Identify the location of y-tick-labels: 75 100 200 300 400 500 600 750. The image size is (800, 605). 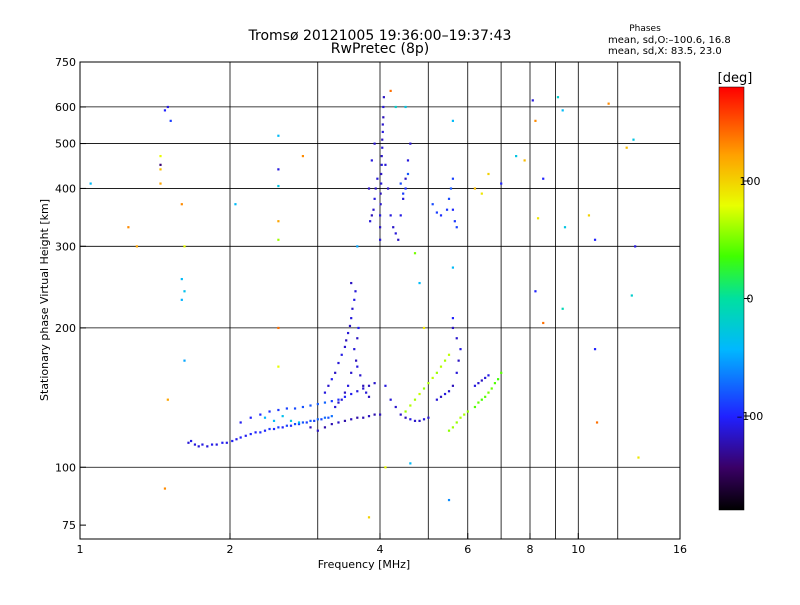
(70, 294).